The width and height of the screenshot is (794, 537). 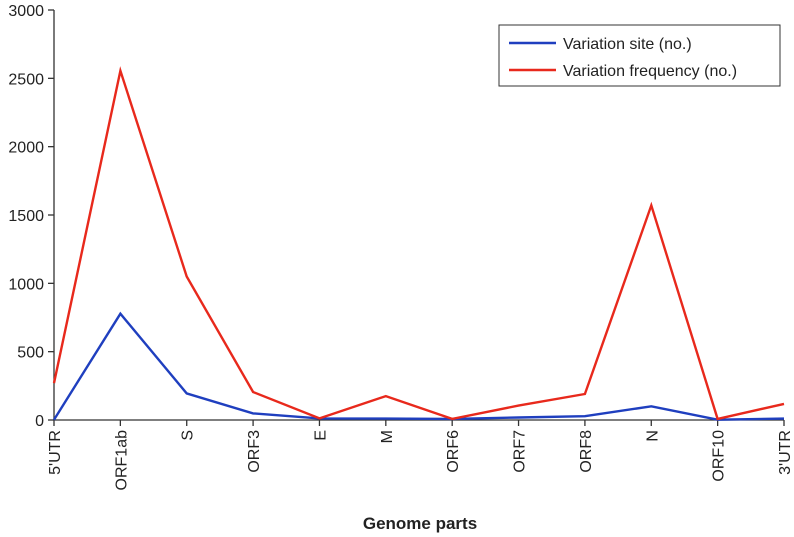 What do you see at coordinates (520, 451) in the screenshot?
I see `x-tick-label: ORF7` at bounding box center [520, 451].